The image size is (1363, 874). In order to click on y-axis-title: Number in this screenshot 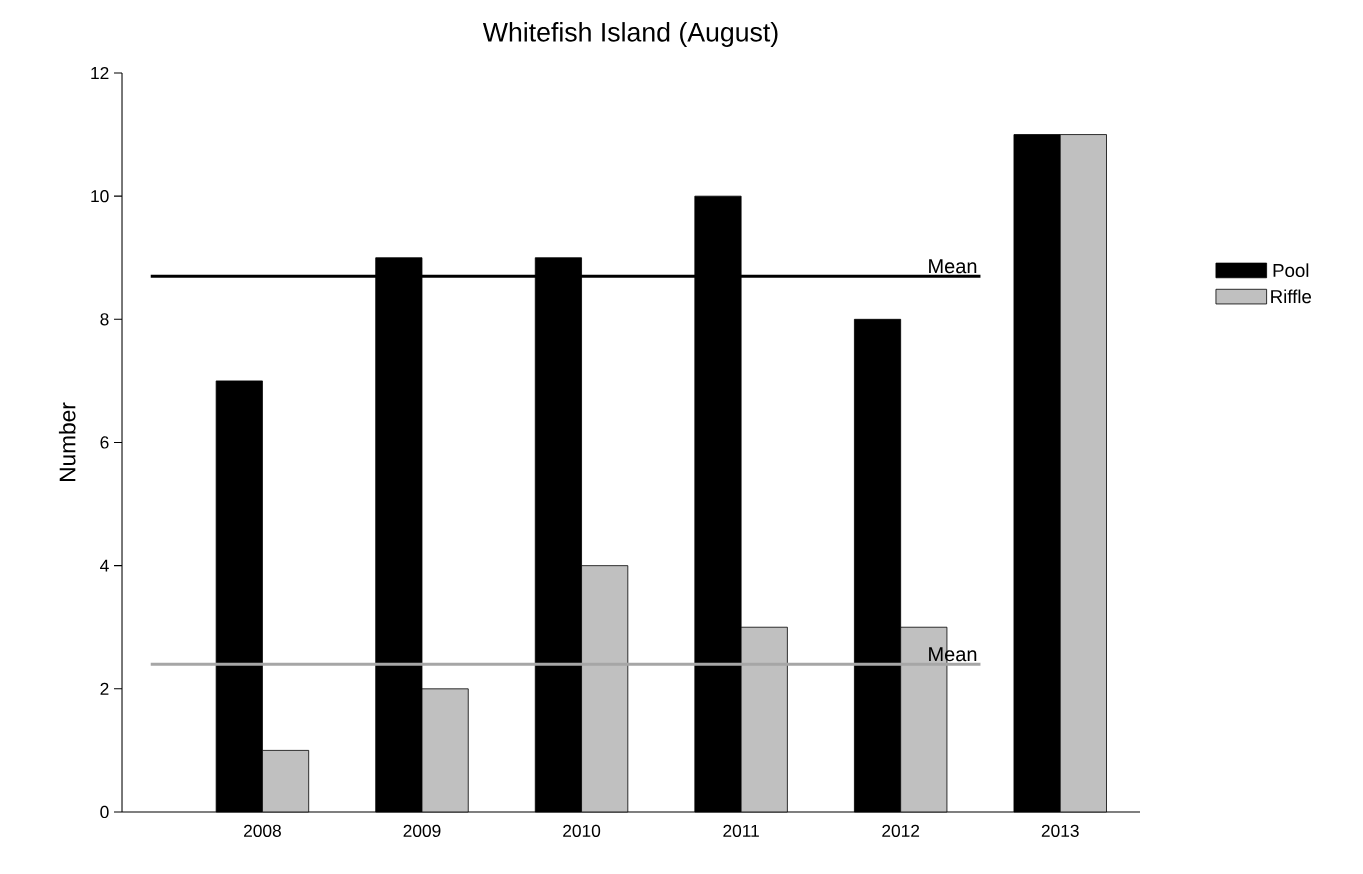, I will do `click(67, 441)`.